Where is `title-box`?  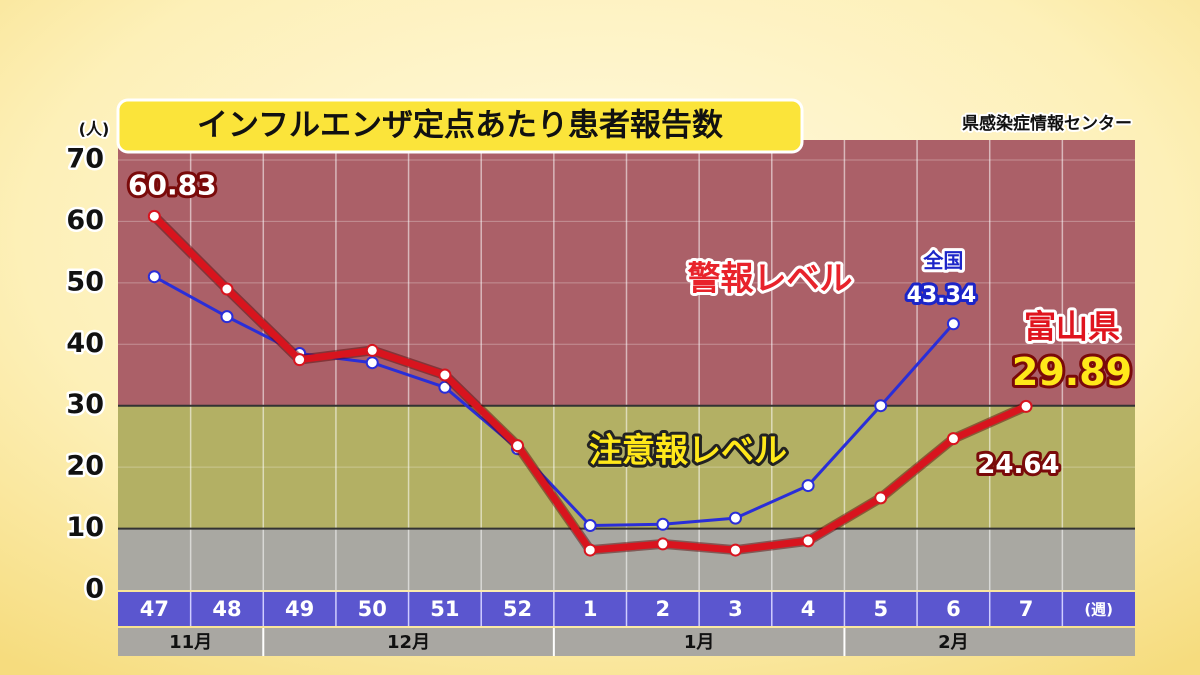
title-box is located at coordinates (460, 126).